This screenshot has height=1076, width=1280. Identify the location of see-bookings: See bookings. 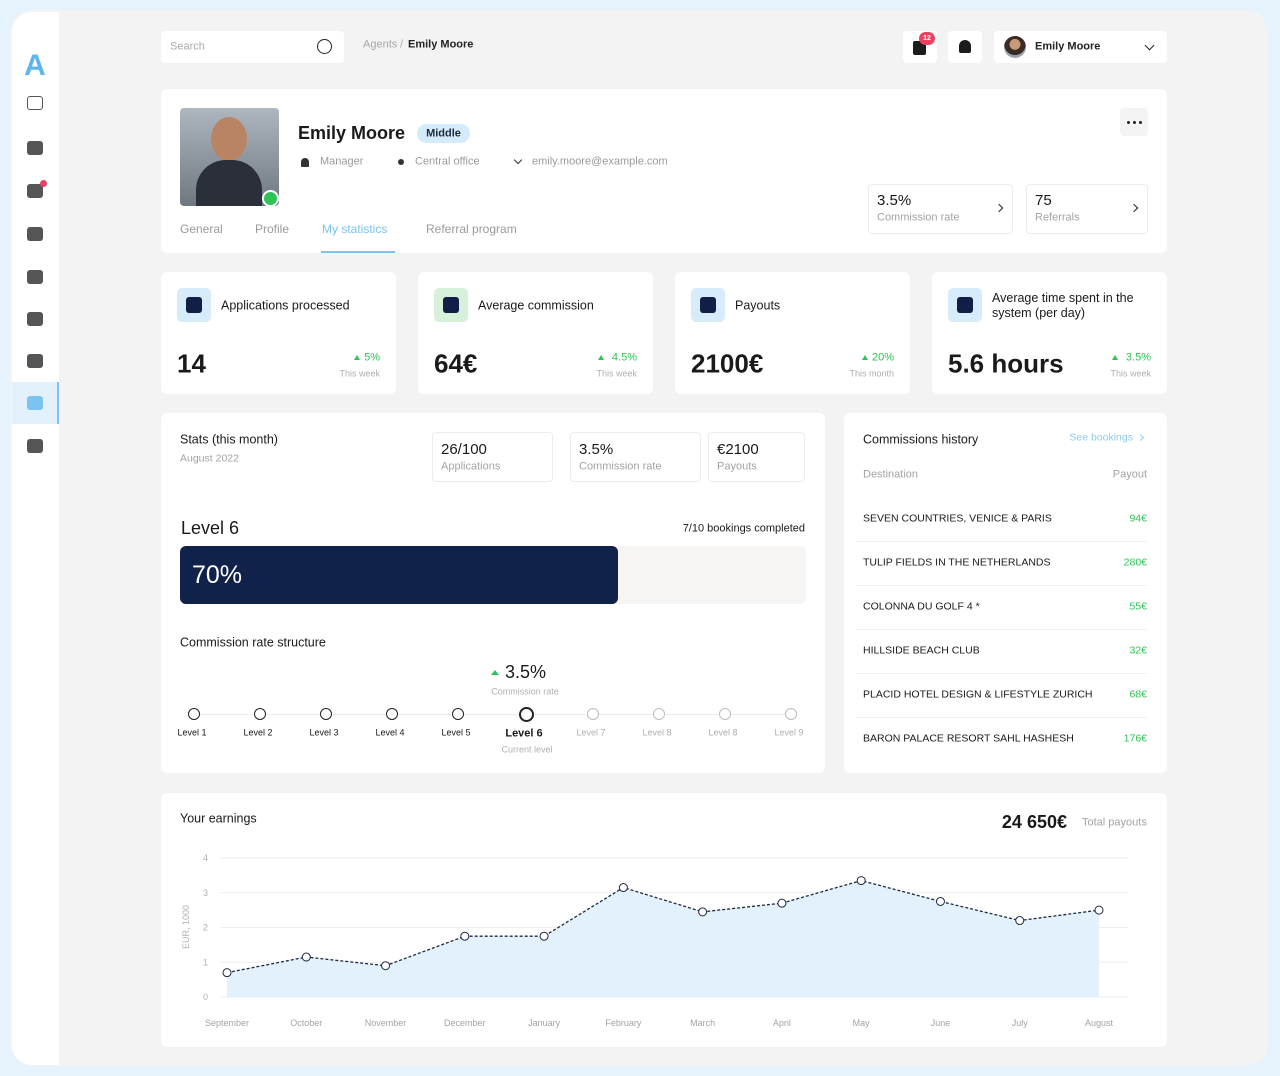
(1101, 437).